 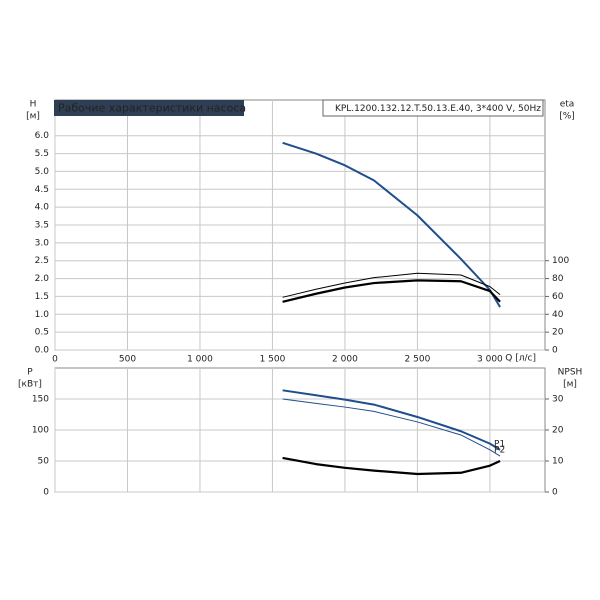 What do you see at coordinates (42, 172) in the screenshot?
I see `y-tick-label: 5.0` at bounding box center [42, 172].